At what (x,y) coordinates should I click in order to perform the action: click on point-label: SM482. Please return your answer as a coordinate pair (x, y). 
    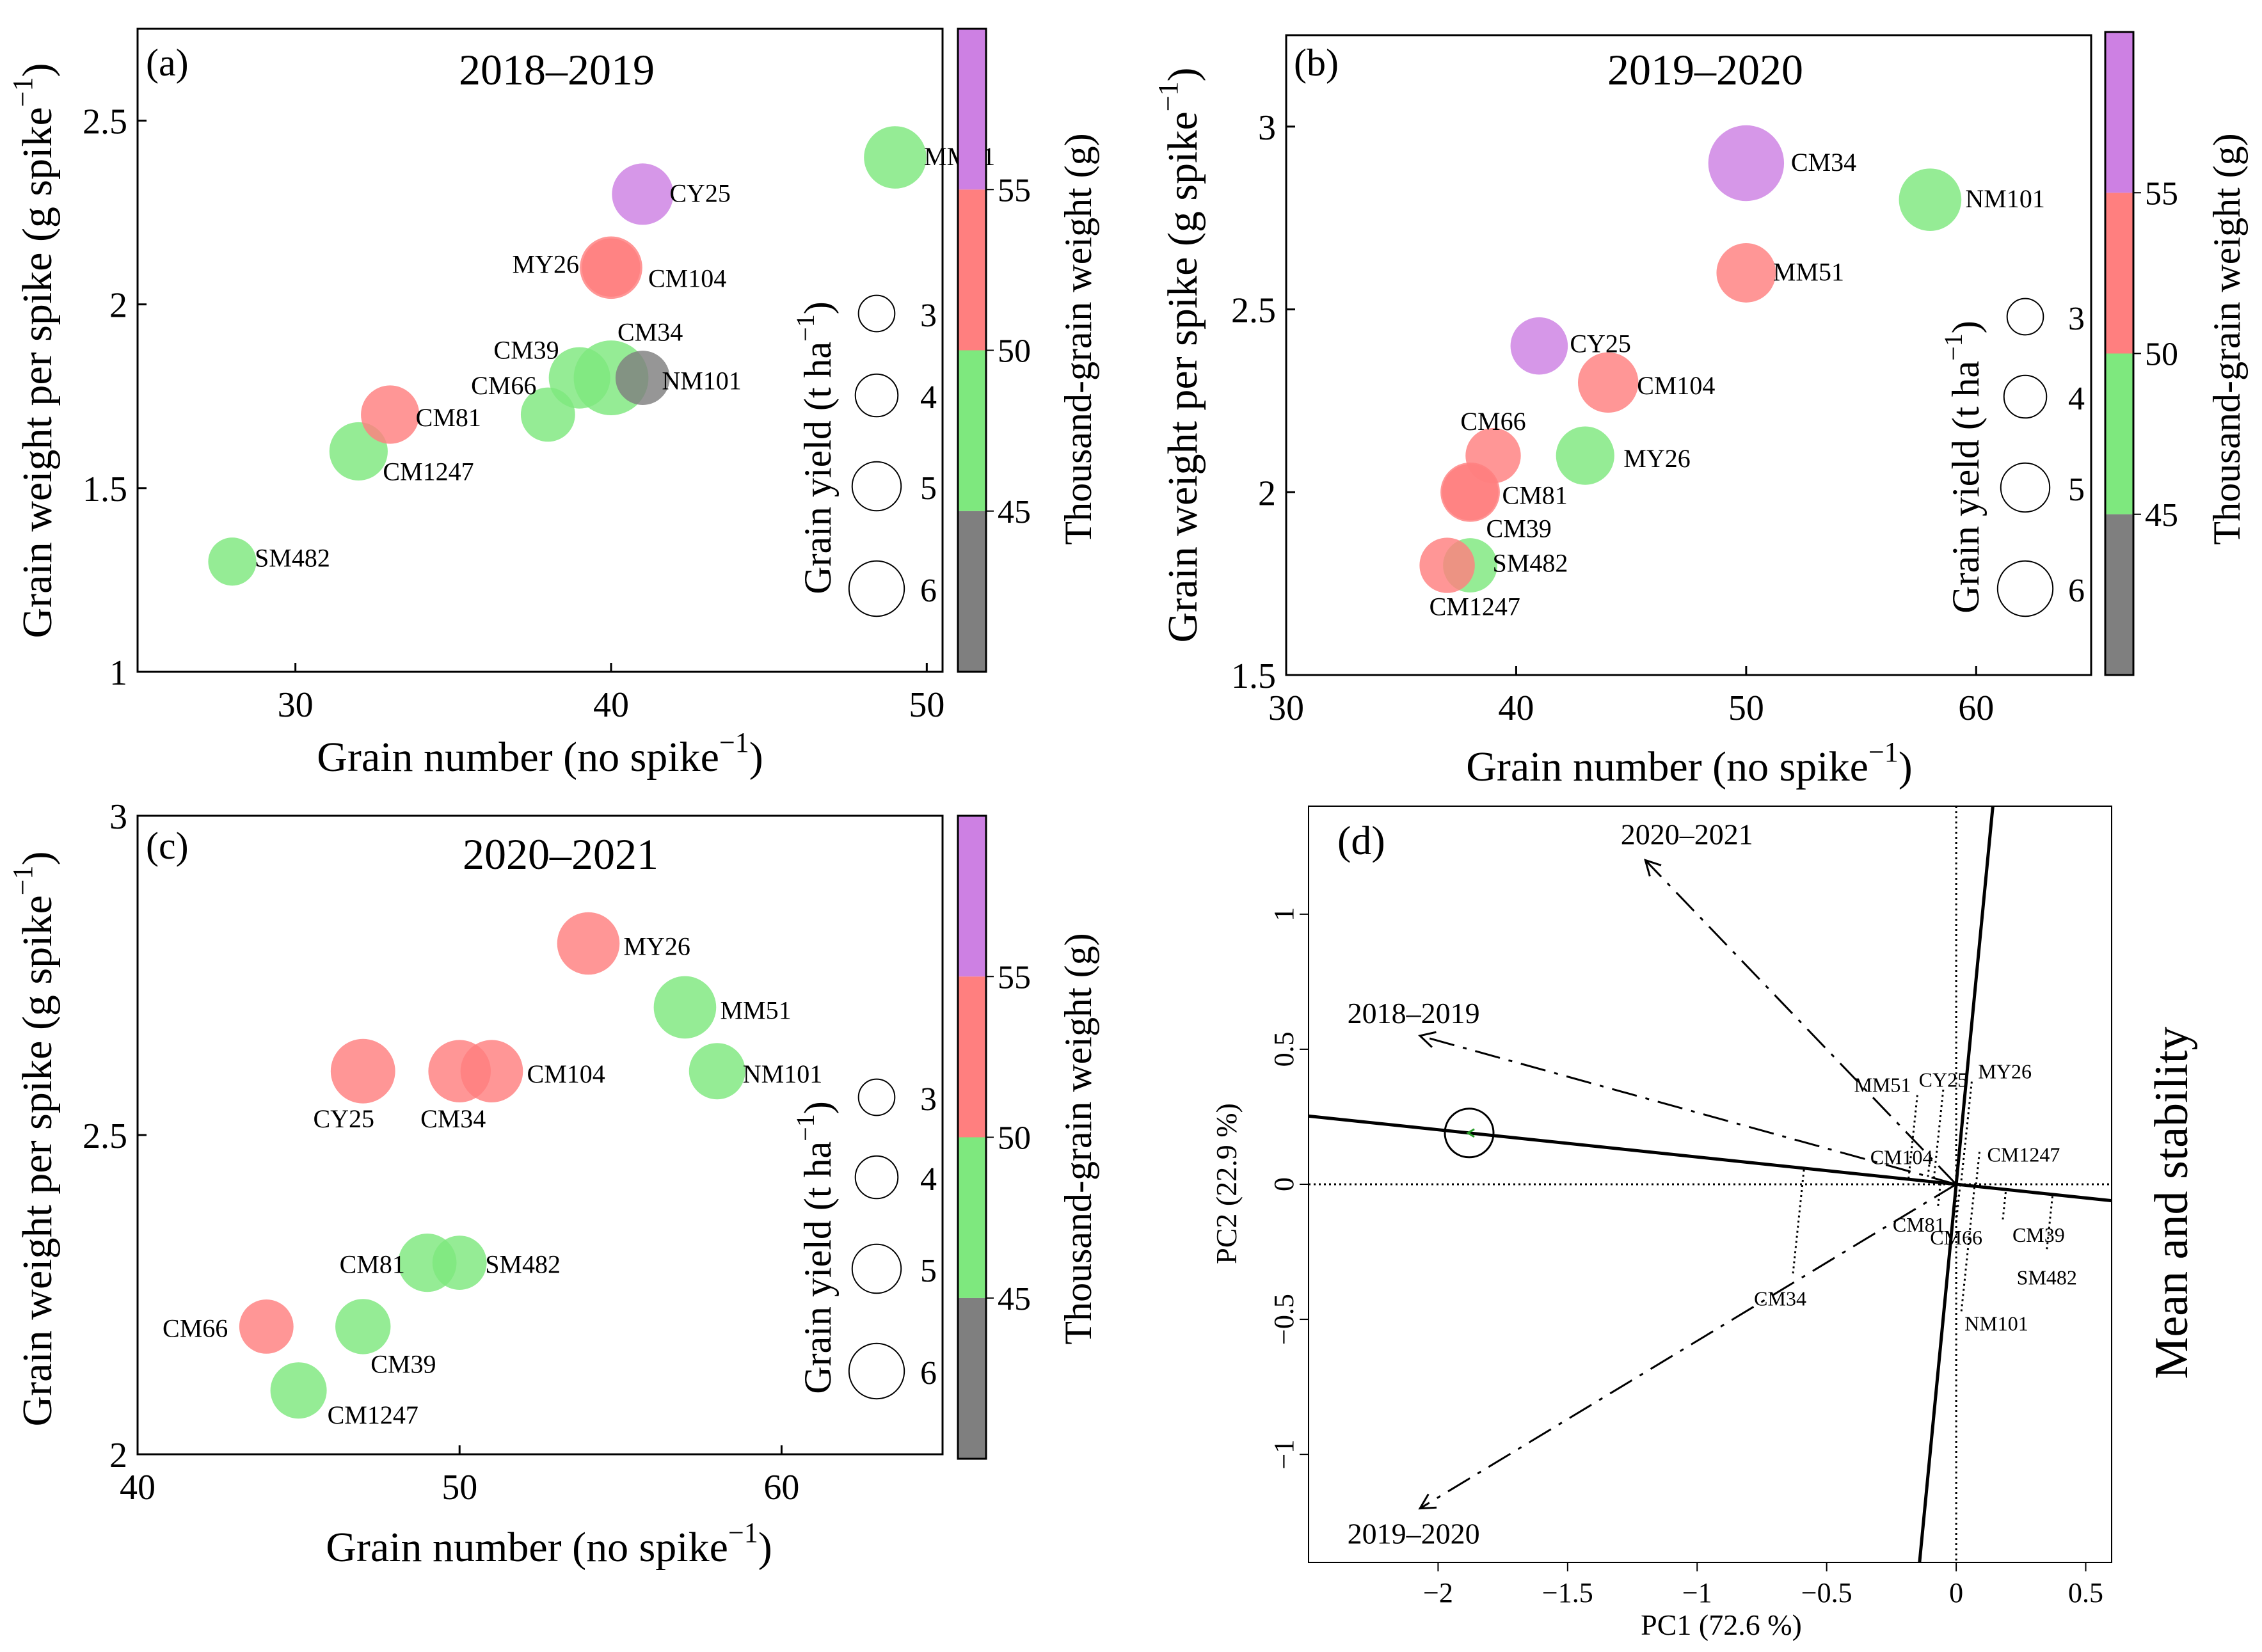
    Looking at the image, I should click on (292, 558).